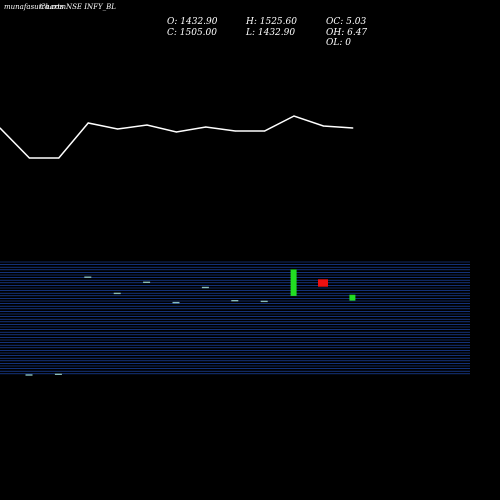  I want to click on site-label: munafasutra.com, so click(35, 7).